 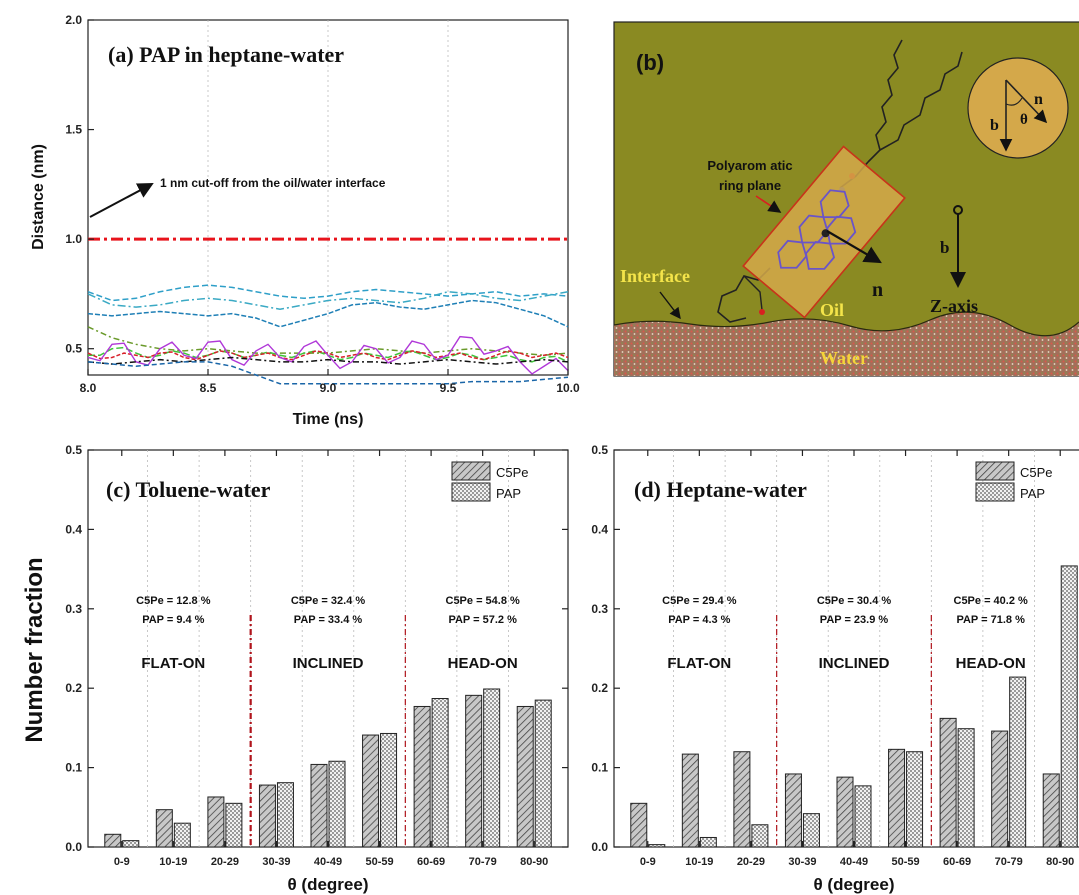 What do you see at coordinates (994, 125) in the screenshot?
I see `b-label-inset: b` at bounding box center [994, 125].